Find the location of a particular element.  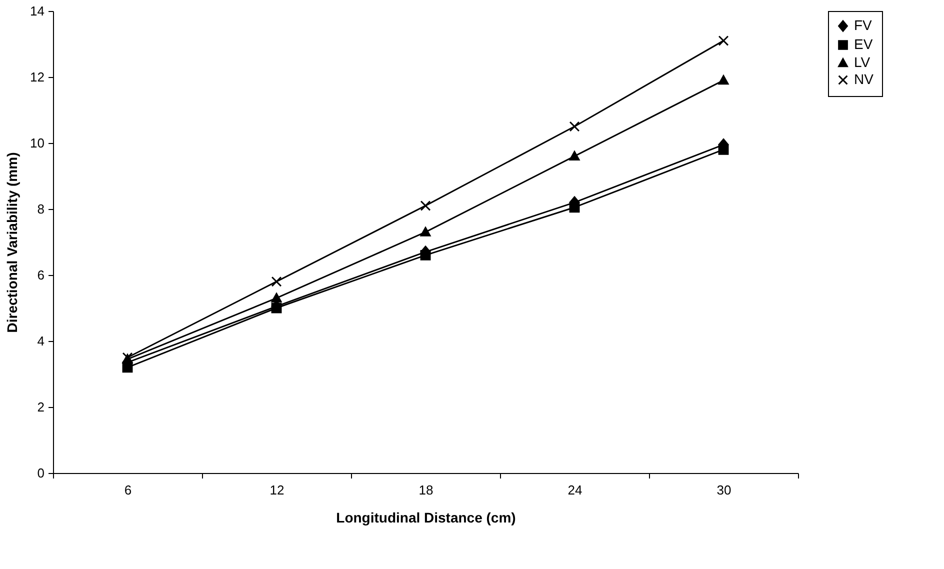

y-tick-label: 8 is located at coordinates (40, 209).